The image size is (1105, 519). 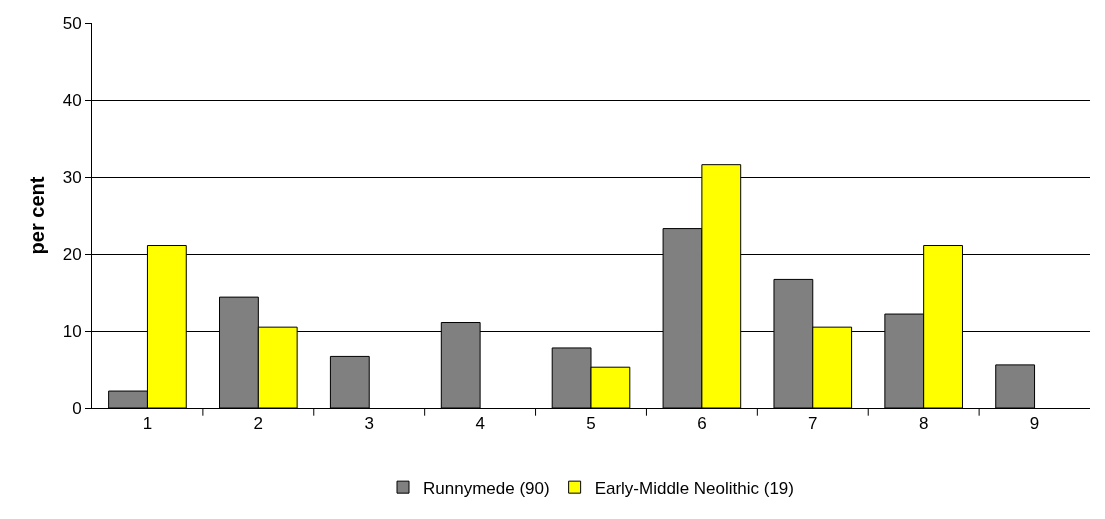 What do you see at coordinates (147, 424) in the screenshot?
I see `x-tick-label: 1` at bounding box center [147, 424].